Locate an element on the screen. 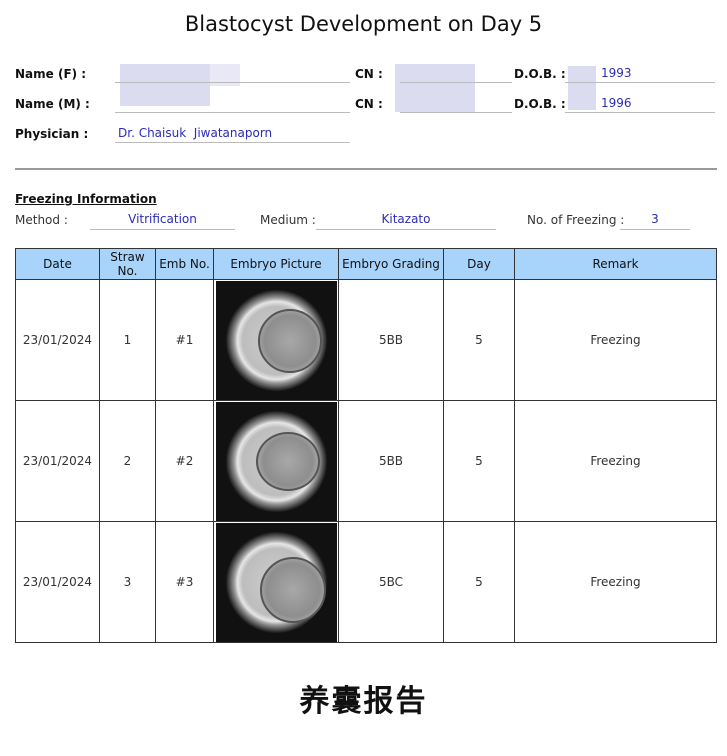 The image size is (727, 756). freezing-heading: Freezing Information is located at coordinates (86, 199).